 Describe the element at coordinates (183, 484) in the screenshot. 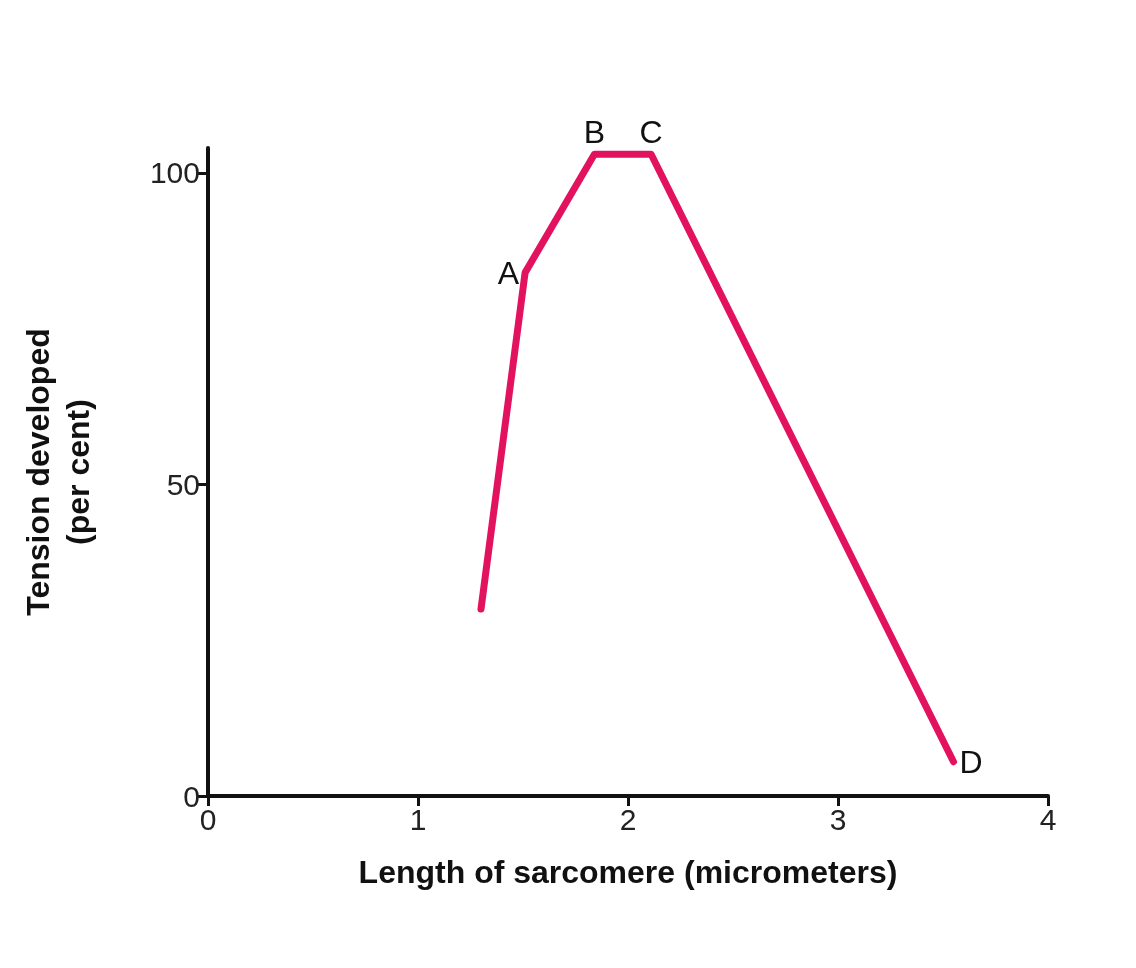

I see `y-tick-label: 50` at that location.